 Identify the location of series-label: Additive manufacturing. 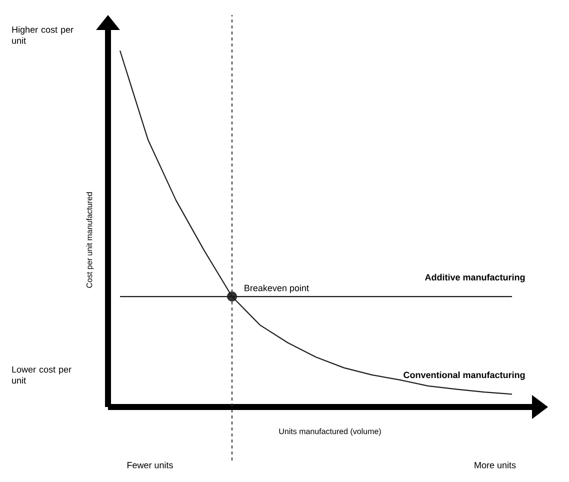
(474, 278).